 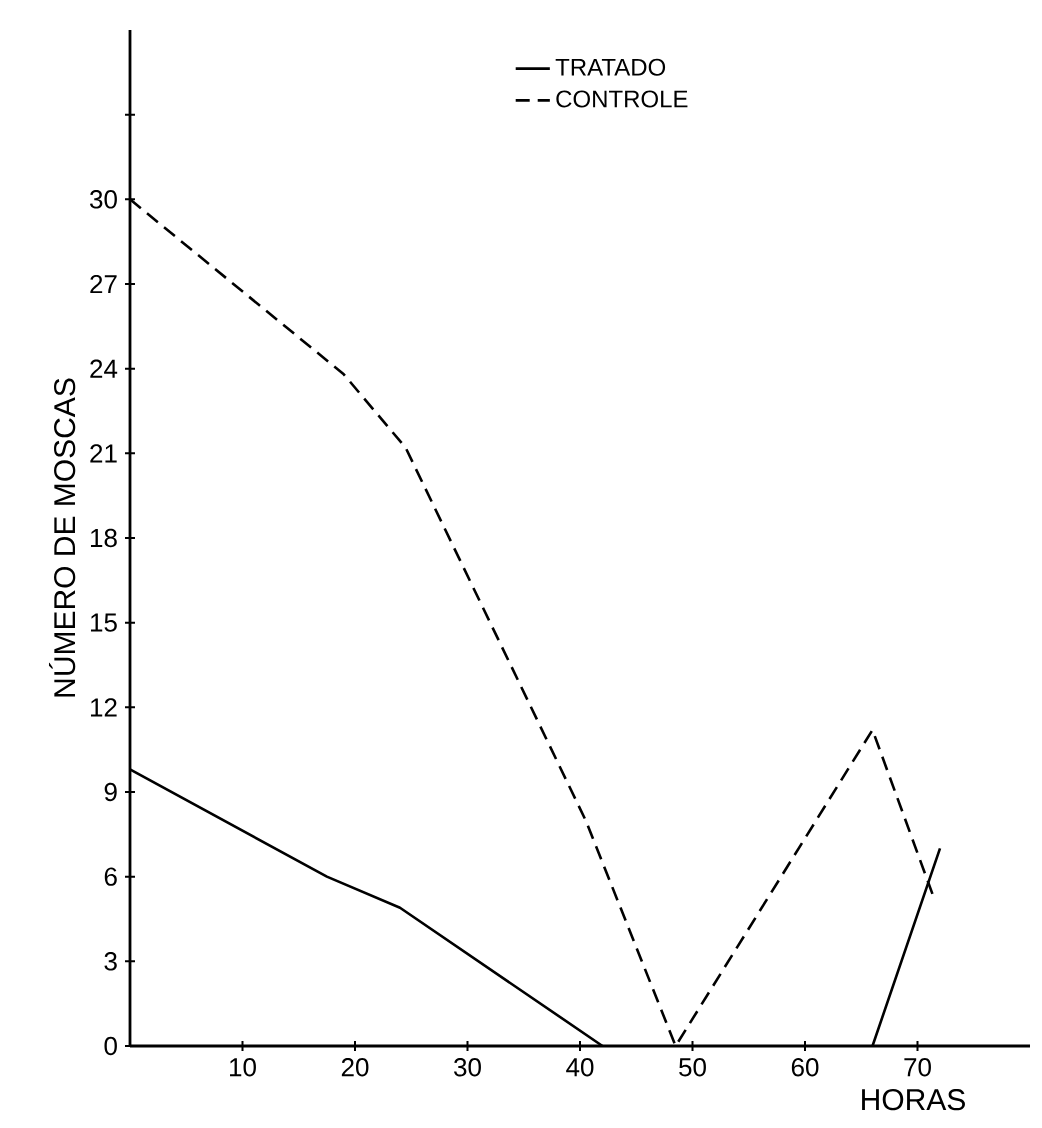 I want to click on y-tick-label: 18, so click(x=103, y=538).